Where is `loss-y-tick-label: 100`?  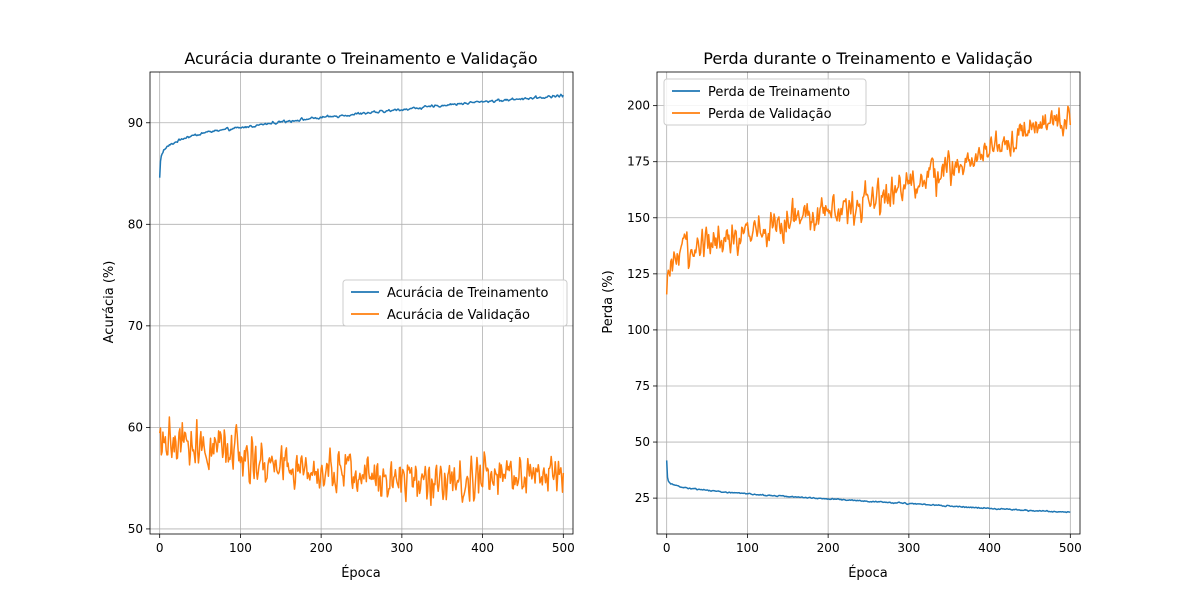 loss-y-tick-label: 100 is located at coordinates (638, 330).